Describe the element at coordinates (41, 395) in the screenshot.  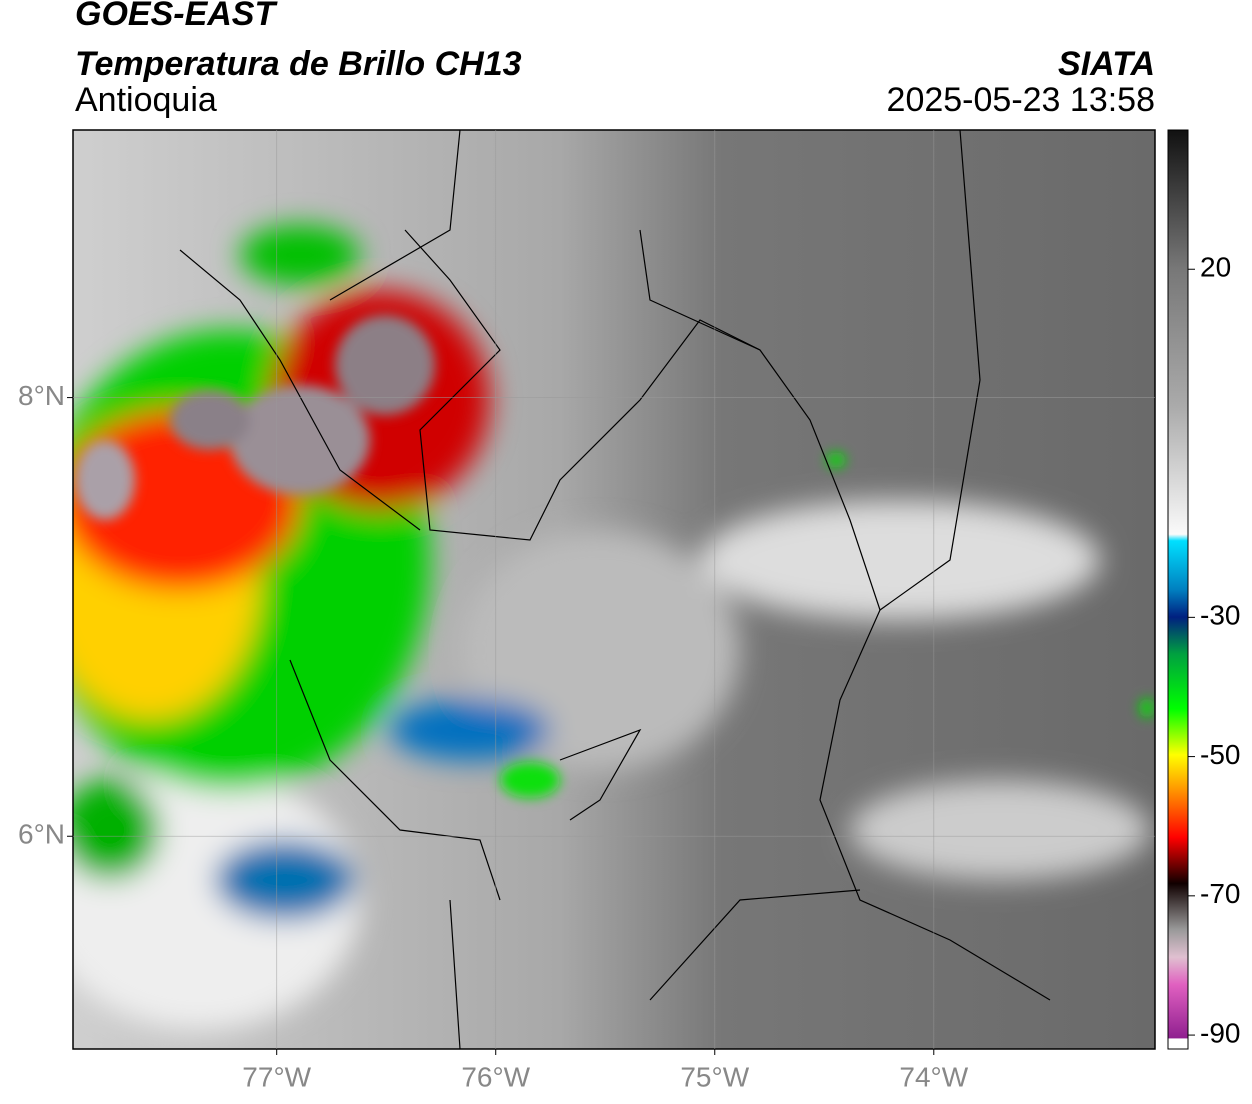
I see `y-tick-label: 8°N` at that location.